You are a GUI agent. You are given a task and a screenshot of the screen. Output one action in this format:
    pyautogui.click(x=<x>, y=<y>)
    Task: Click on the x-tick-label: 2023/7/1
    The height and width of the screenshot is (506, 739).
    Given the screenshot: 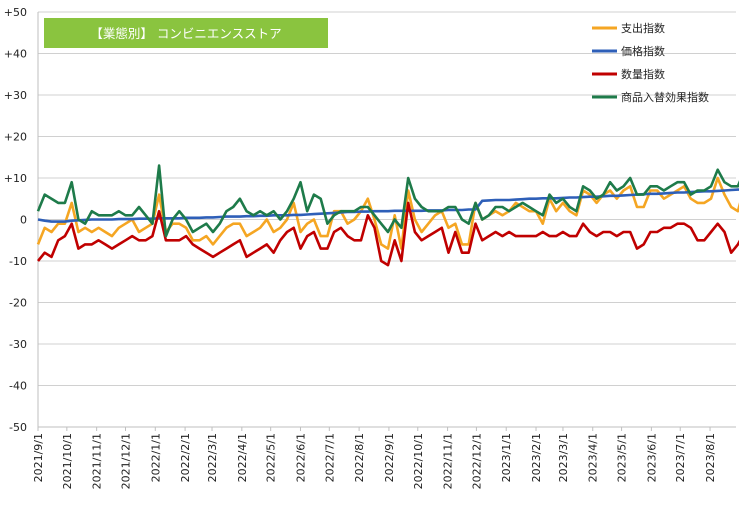 What is the action you would take?
    pyautogui.click(x=680, y=457)
    